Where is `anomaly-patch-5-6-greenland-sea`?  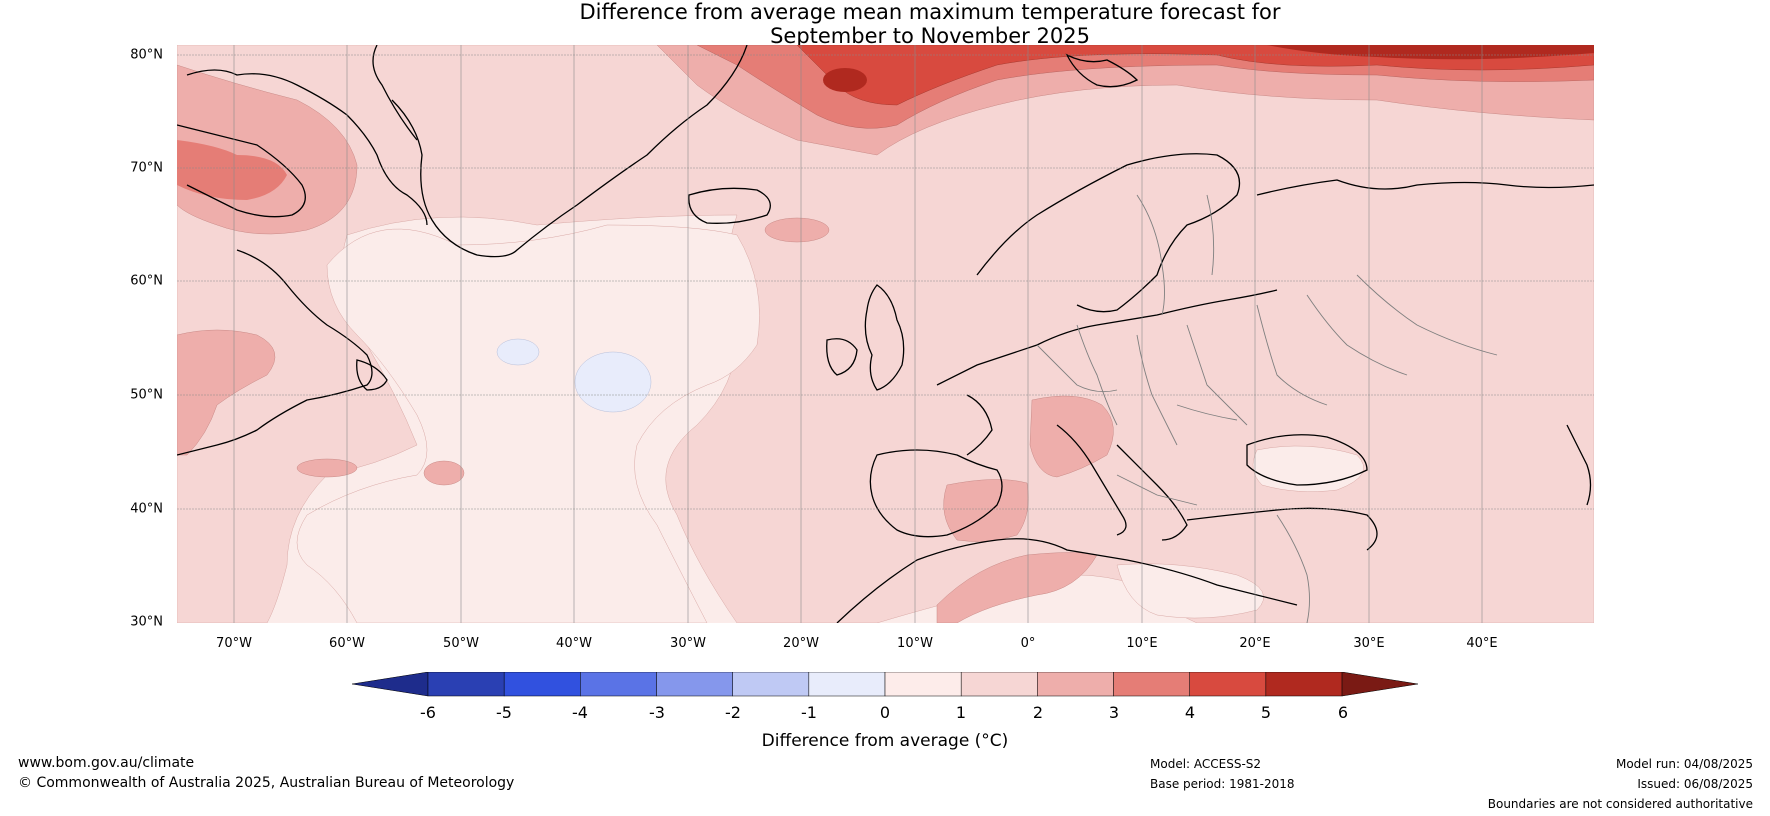
anomaly-patch-5-6-greenland-sea is located at coordinates (845, 80).